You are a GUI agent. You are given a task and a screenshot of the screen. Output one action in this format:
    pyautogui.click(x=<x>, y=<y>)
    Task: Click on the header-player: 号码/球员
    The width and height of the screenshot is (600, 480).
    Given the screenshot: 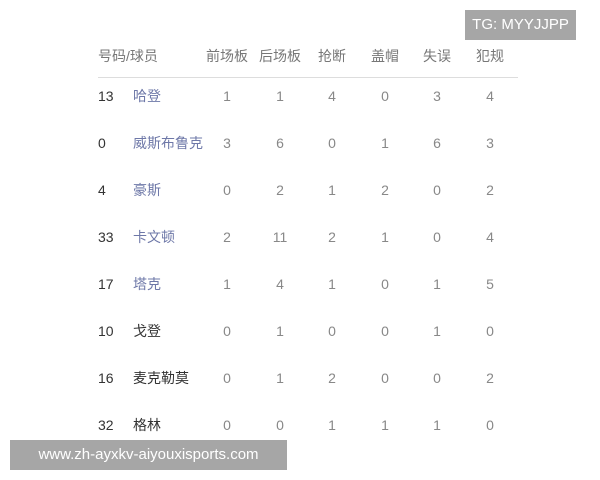 What is the action you would take?
    pyautogui.click(x=128, y=56)
    